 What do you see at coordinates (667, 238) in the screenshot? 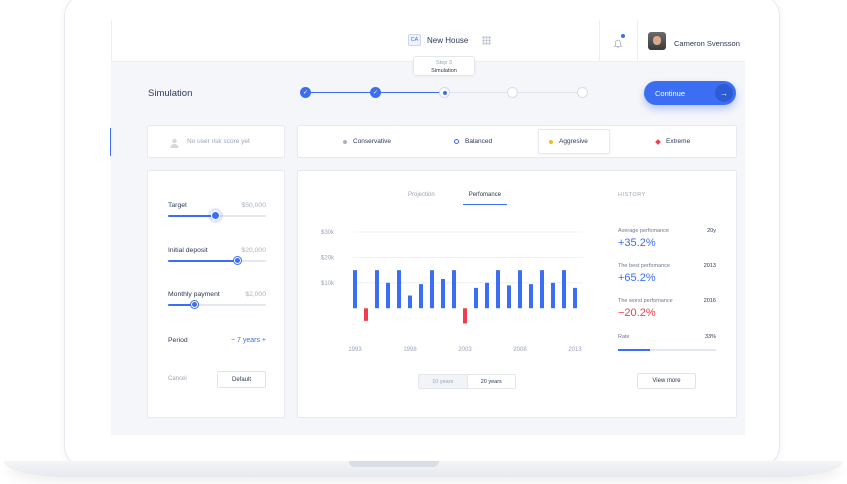
I see `average-performance: Average perfomance 20y +35.2%` at bounding box center [667, 238].